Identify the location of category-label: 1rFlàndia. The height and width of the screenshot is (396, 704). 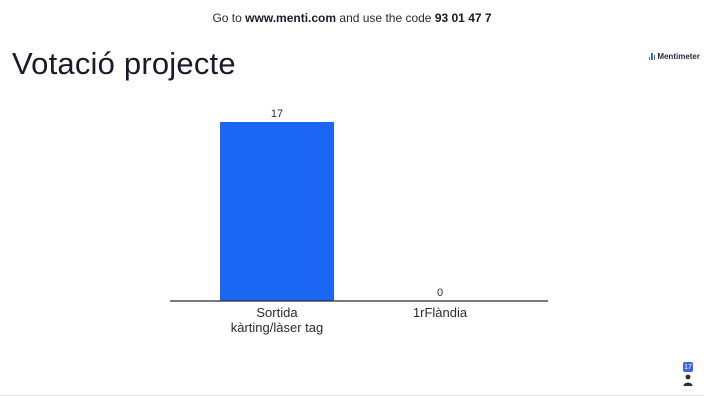
(440, 312).